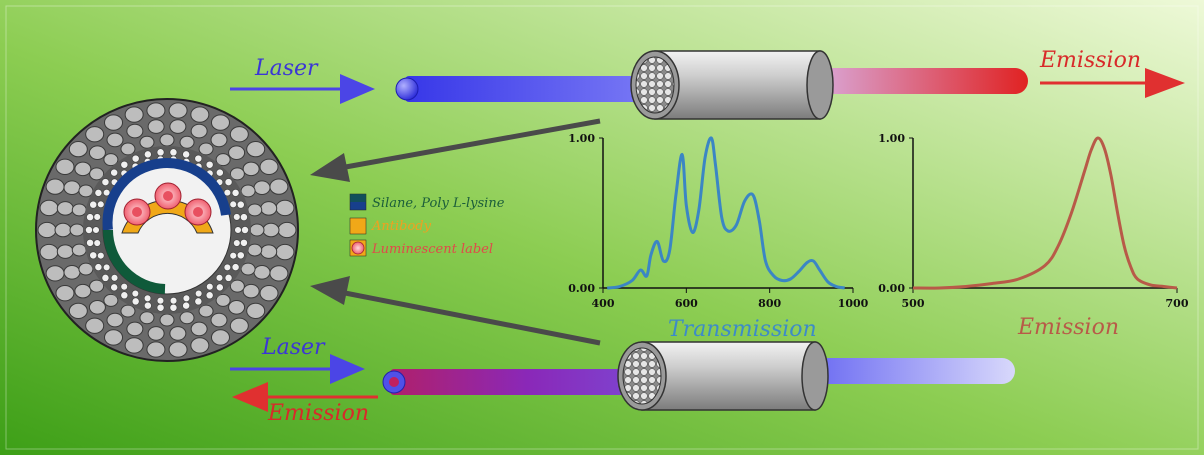  What do you see at coordinates (924, 81) in the screenshot?
I see `top-emission-beam` at bounding box center [924, 81].